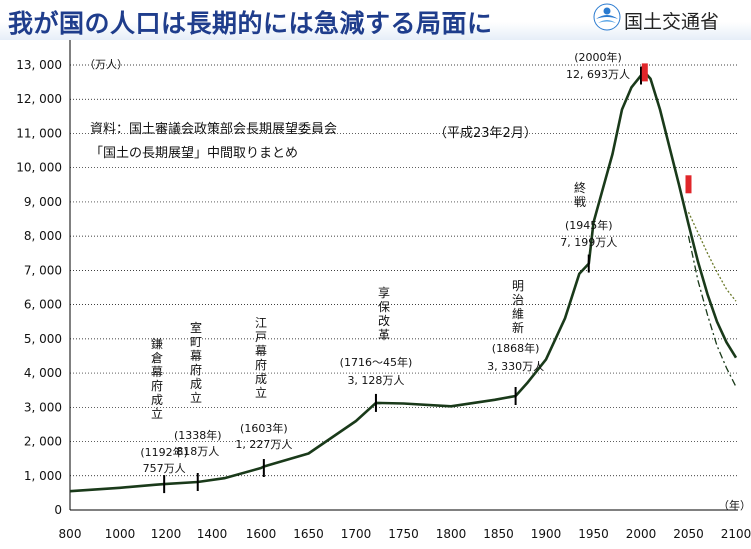 This screenshot has width=751, height=549. Describe the element at coordinates (515, 366) in the screenshot. I see `event-population: 3, 330万人` at that location.